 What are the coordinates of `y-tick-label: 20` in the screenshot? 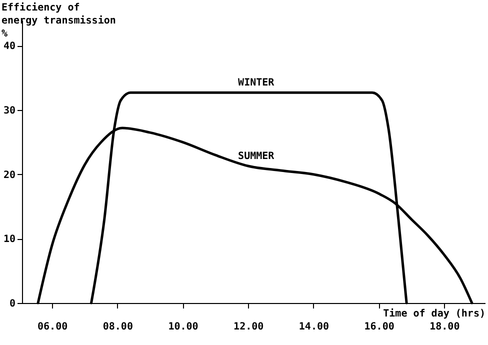 It's located at (9, 175).